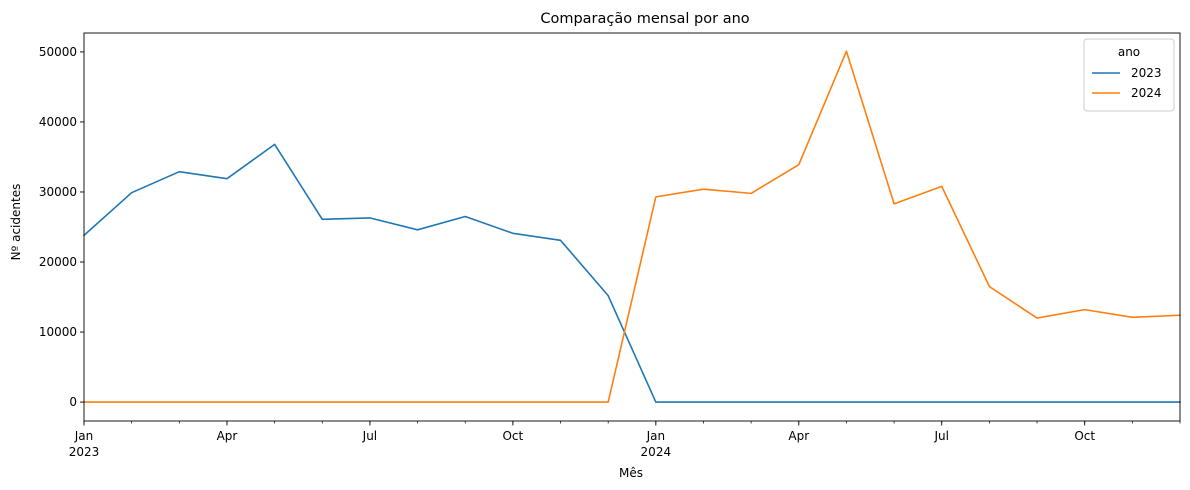  Describe the element at coordinates (656, 452) in the screenshot. I see `x-tick-year-label: 2024` at that location.